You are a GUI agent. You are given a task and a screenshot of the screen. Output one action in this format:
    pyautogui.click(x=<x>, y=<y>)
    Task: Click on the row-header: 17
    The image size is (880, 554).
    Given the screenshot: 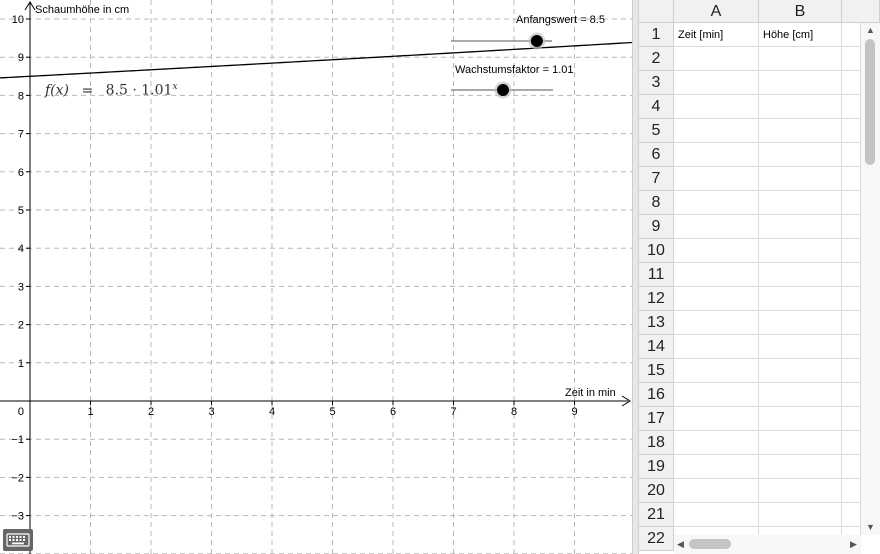 What is the action you would take?
    pyautogui.click(x=656, y=419)
    